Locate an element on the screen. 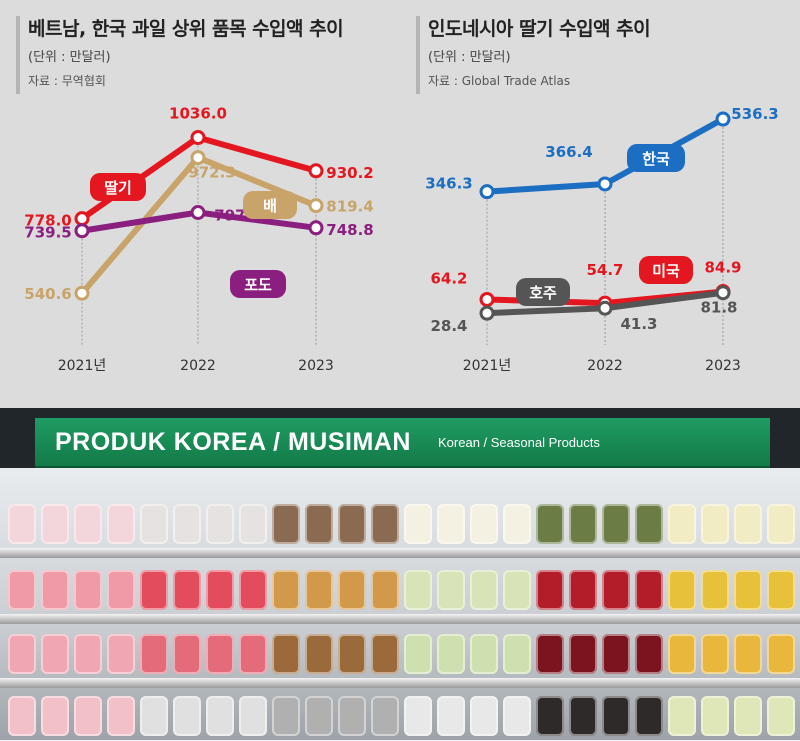 The width and height of the screenshot is (800, 741). x-tick-label: 2021년 is located at coordinates (487, 366).